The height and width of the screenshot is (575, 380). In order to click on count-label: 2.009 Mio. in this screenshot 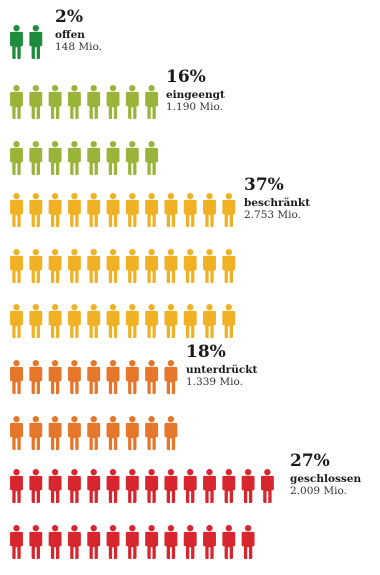, I will do `click(318, 491)`.